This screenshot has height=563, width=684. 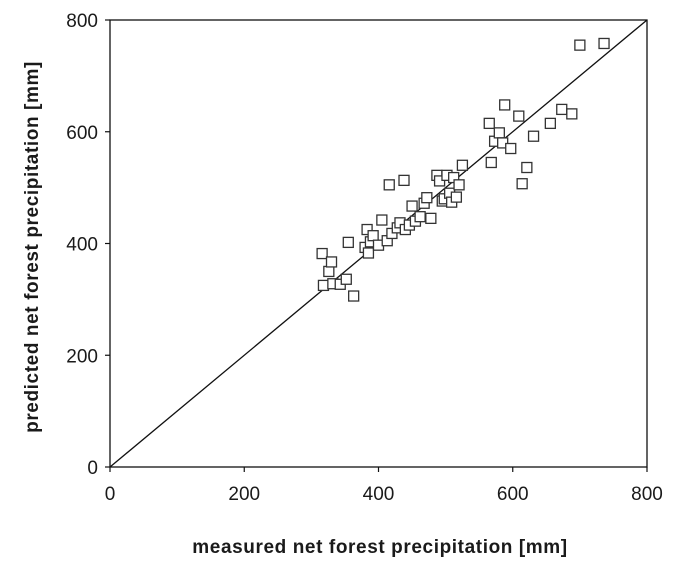 What do you see at coordinates (379, 494) in the screenshot?
I see `x-tick-label: 400` at bounding box center [379, 494].